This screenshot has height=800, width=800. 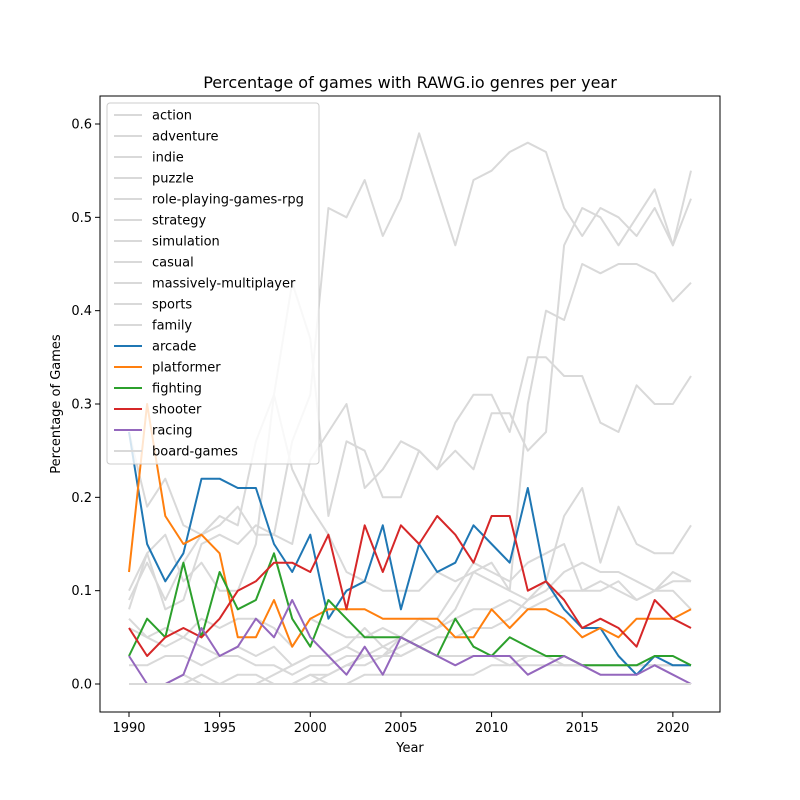 What do you see at coordinates (410, 642) in the screenshot?
I see `series-line-racing` at bounding box center [410, 642].